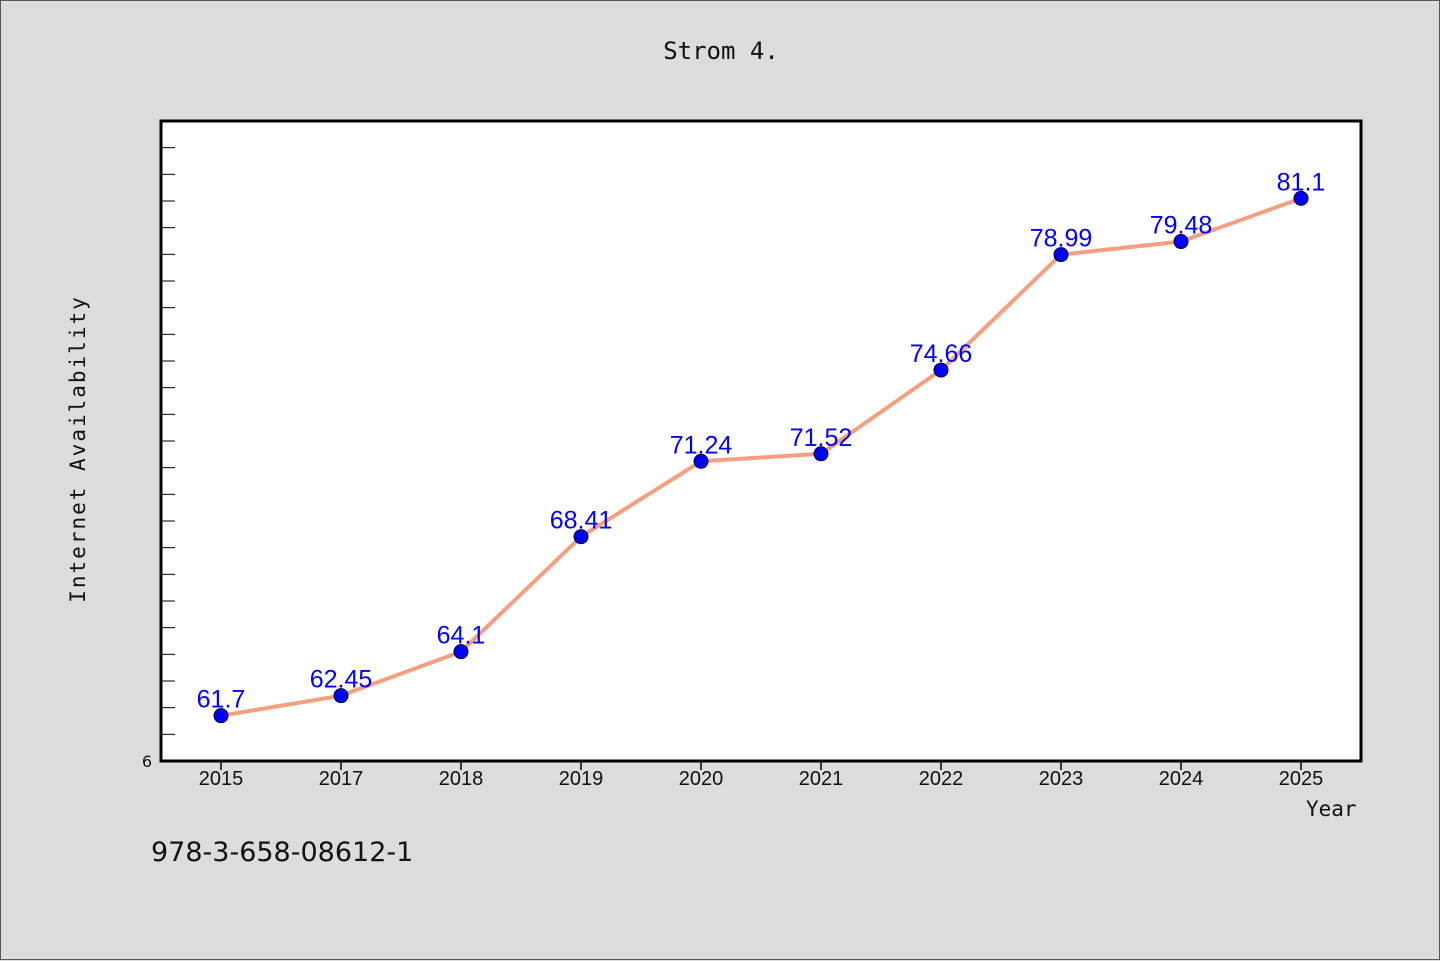  What do you see at coordinates (1061, 239) in the screenshot?
I see `data-label: 78.99` at bounding box center [1061, 239].